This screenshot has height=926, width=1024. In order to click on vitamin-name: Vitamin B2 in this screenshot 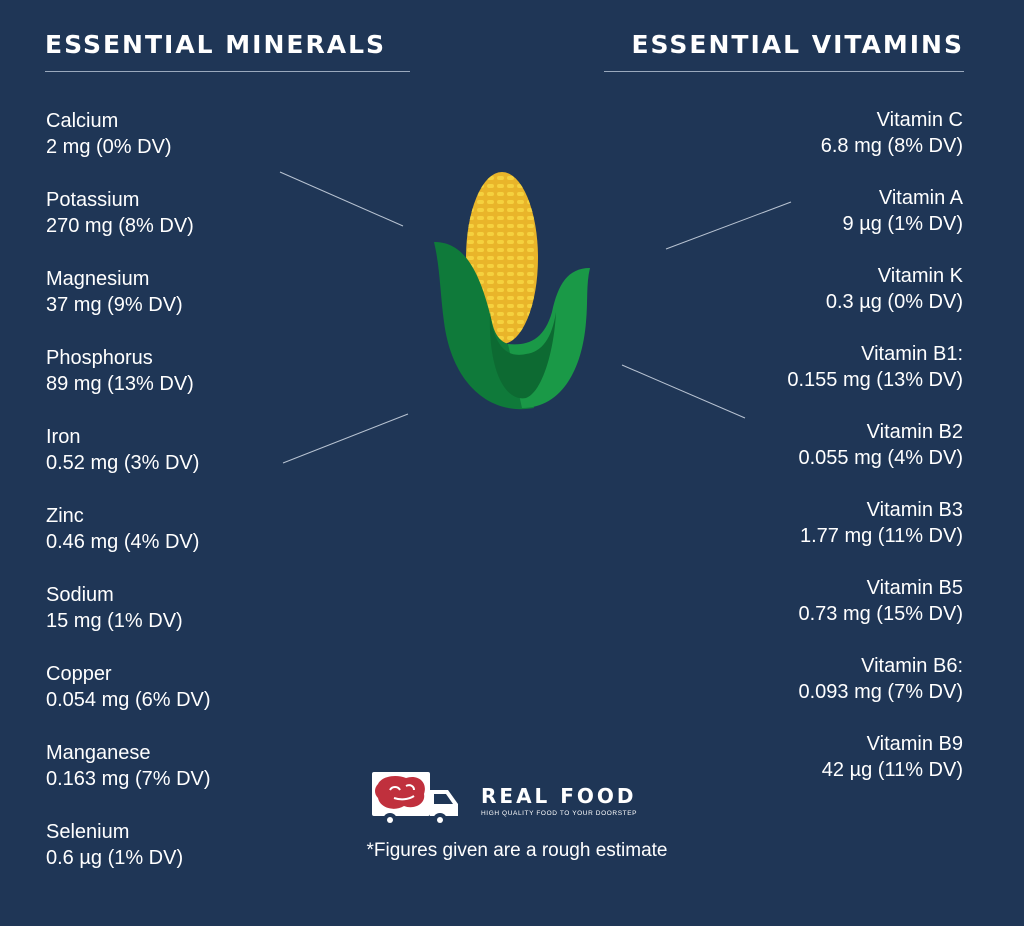, I will do `click(914, 432)`.